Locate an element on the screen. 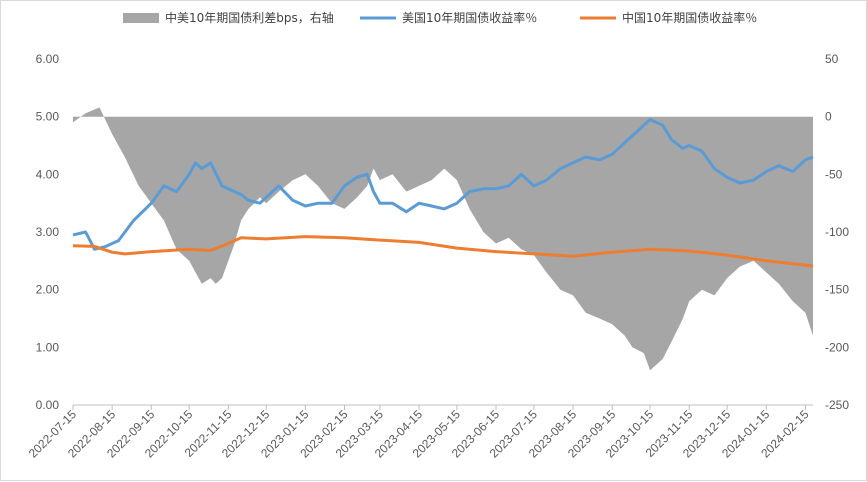 The image size is (867, 482). legend-swatch-spread is located at coordinates (141, 18).